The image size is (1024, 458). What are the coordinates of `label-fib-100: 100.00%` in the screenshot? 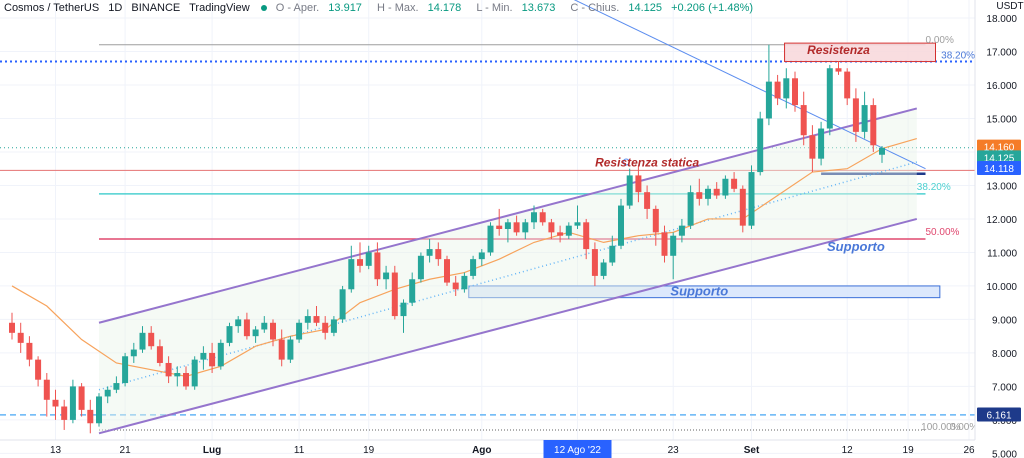 It's located at (941, 427).